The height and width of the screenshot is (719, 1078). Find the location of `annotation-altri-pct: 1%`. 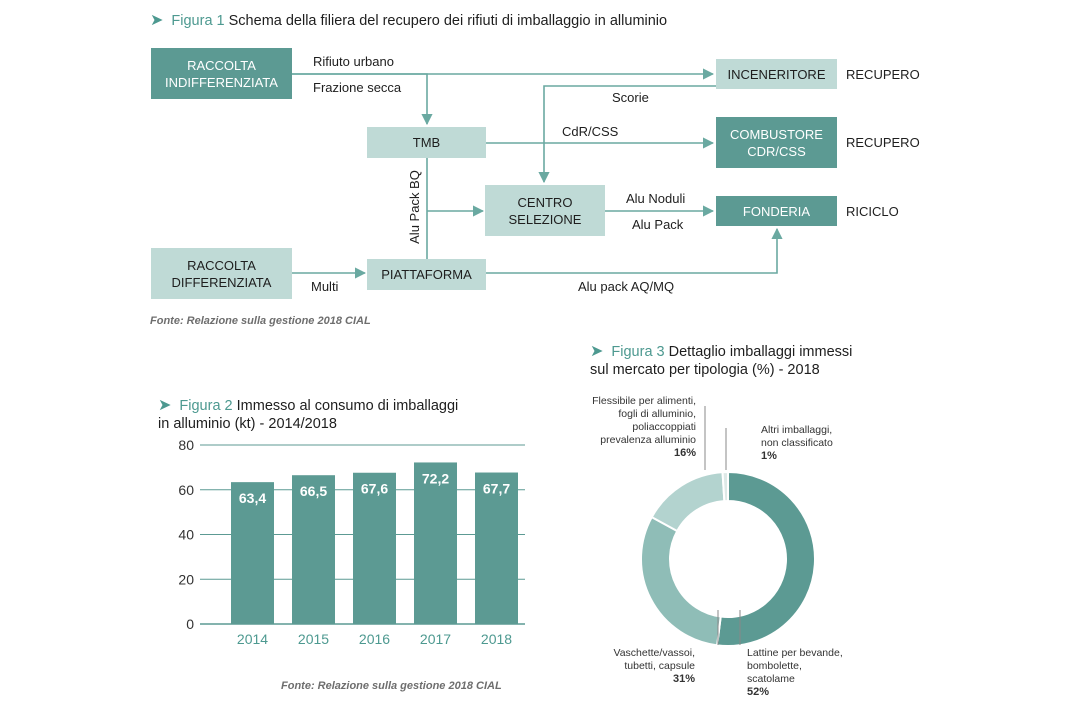

annotation-altri-pct: 1% is located at coordinates (769, 456).